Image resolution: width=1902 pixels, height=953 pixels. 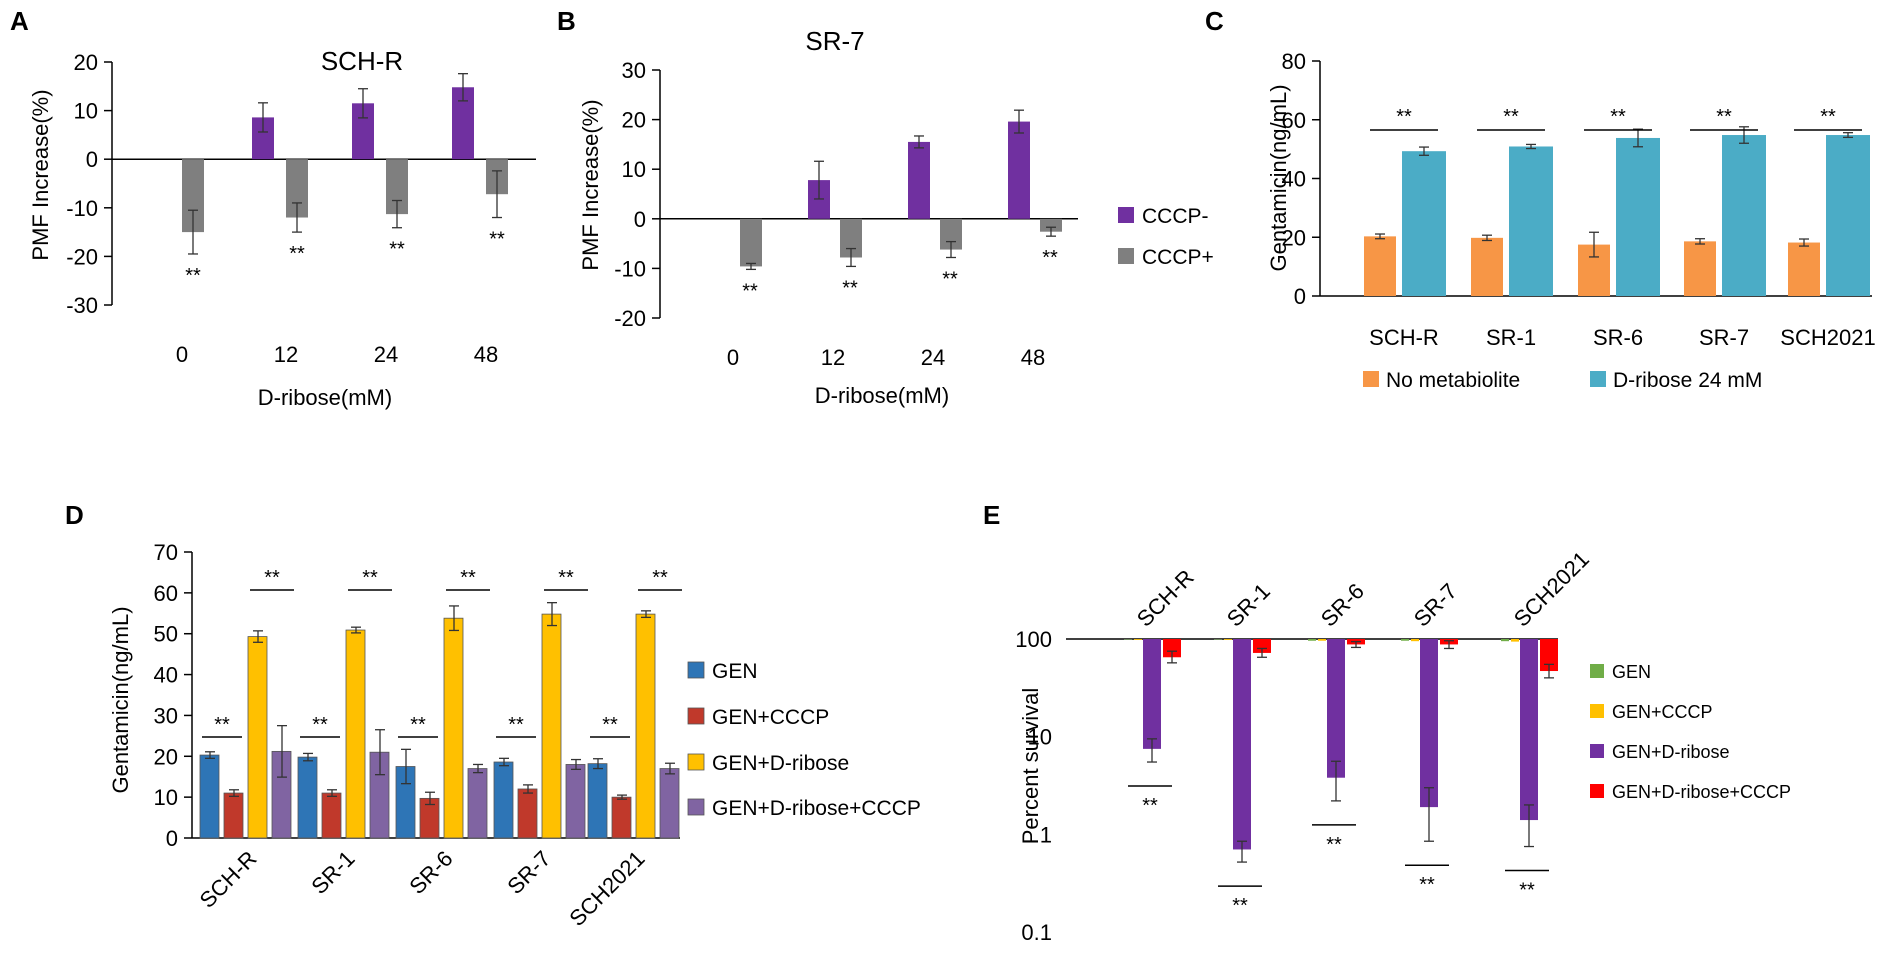 What do you see at coordinates (640, 219) in the screenshot?
I see `b-ytick-label: 0` at bounding box center [640, 219].